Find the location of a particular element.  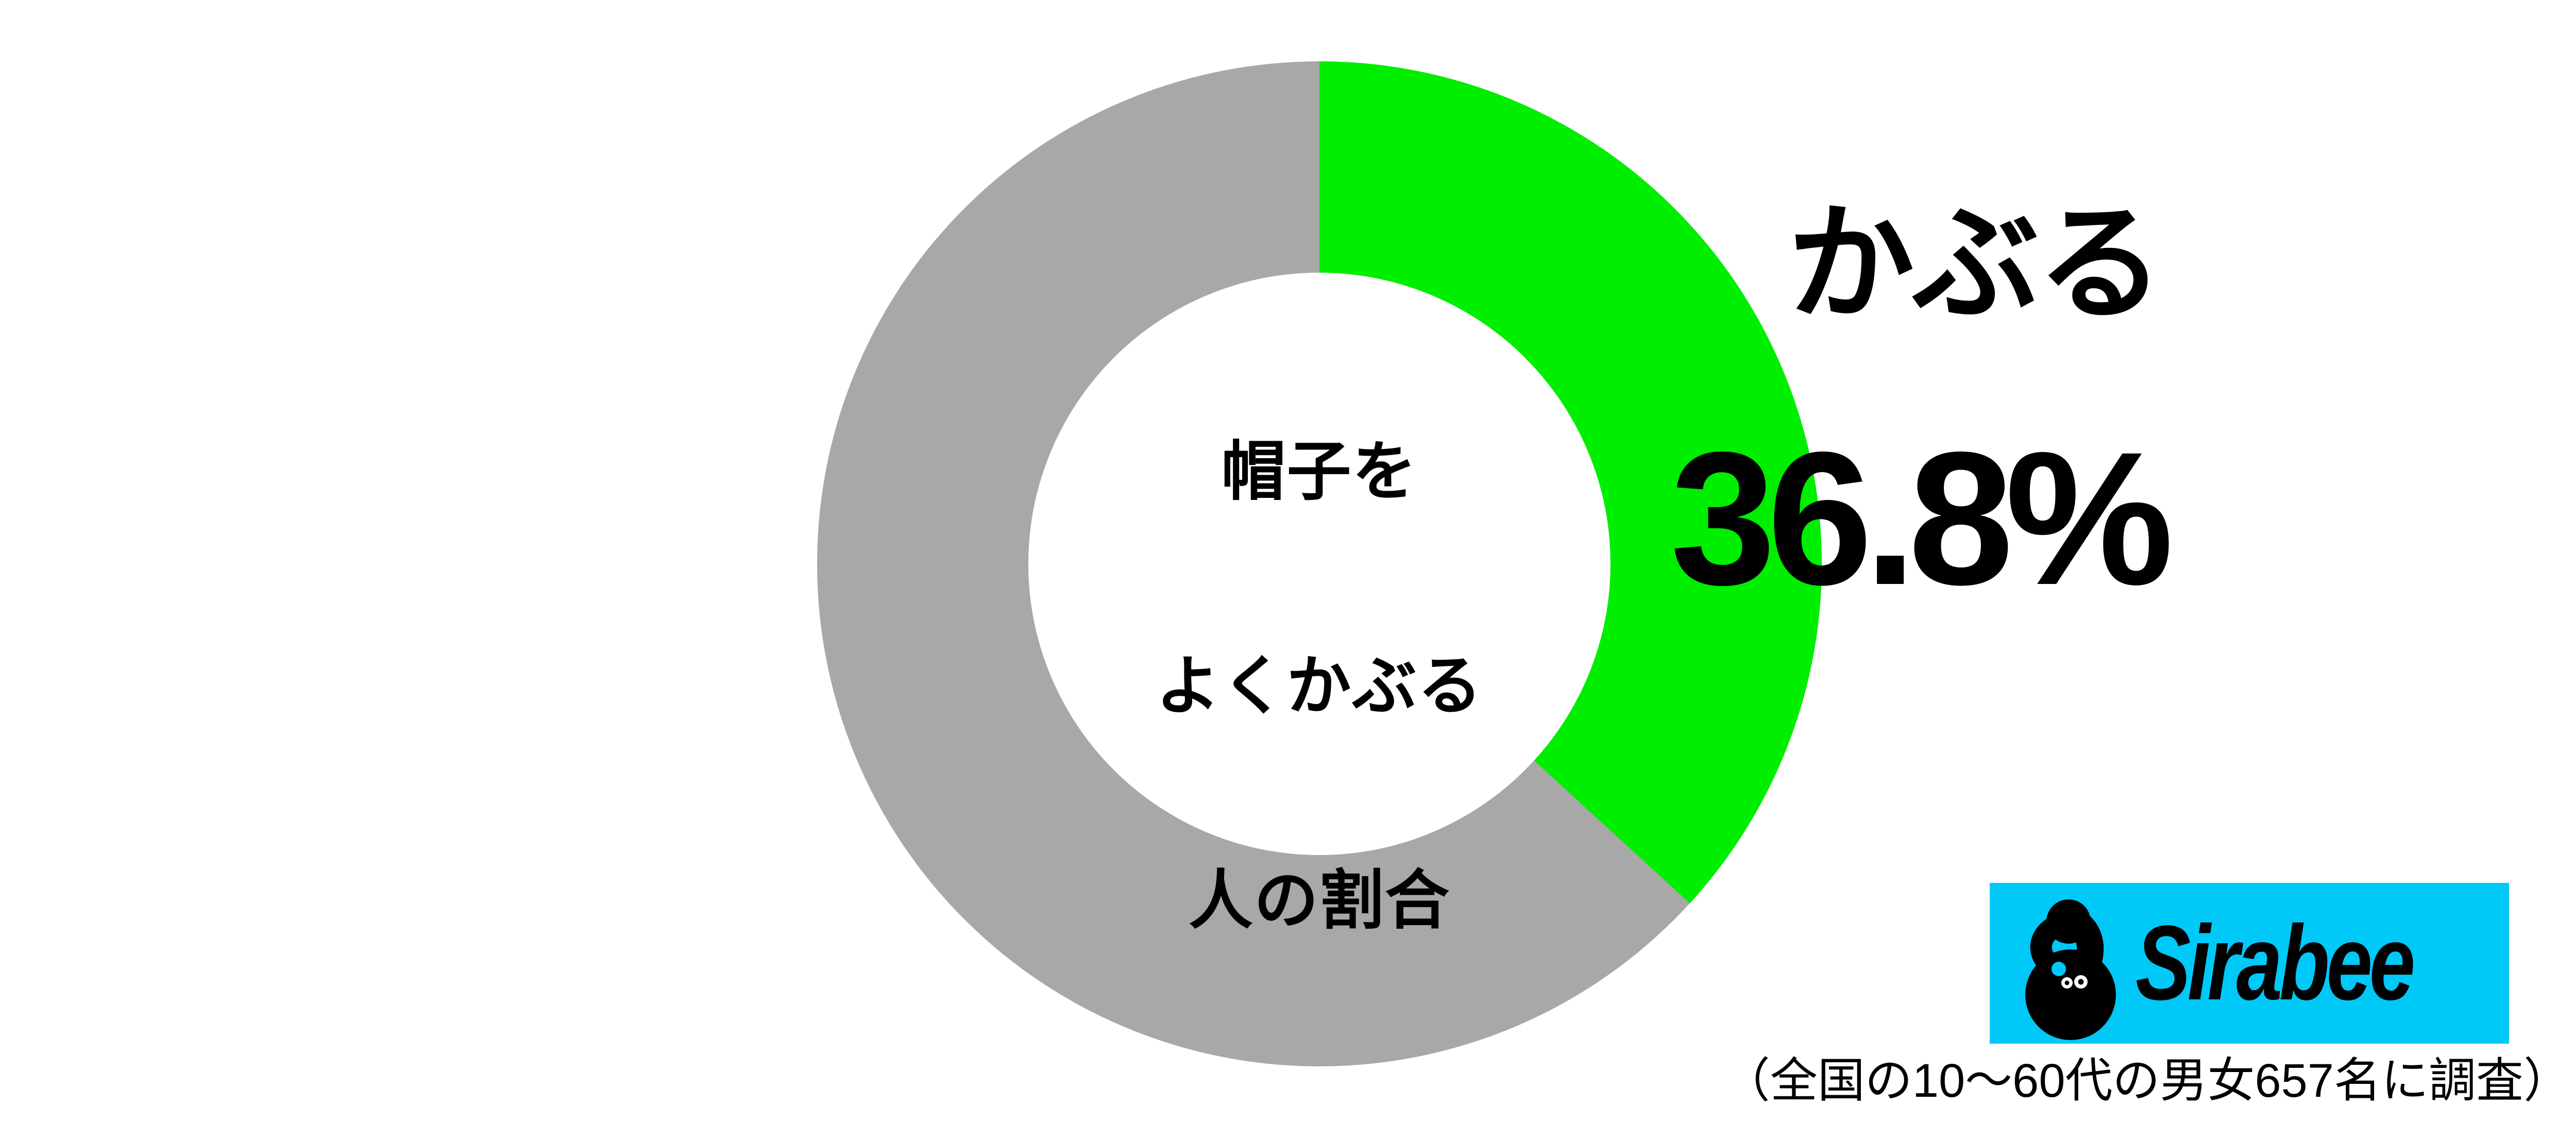

sirabee-logo-text: Sirabee is located at coordinates (2275, 963).